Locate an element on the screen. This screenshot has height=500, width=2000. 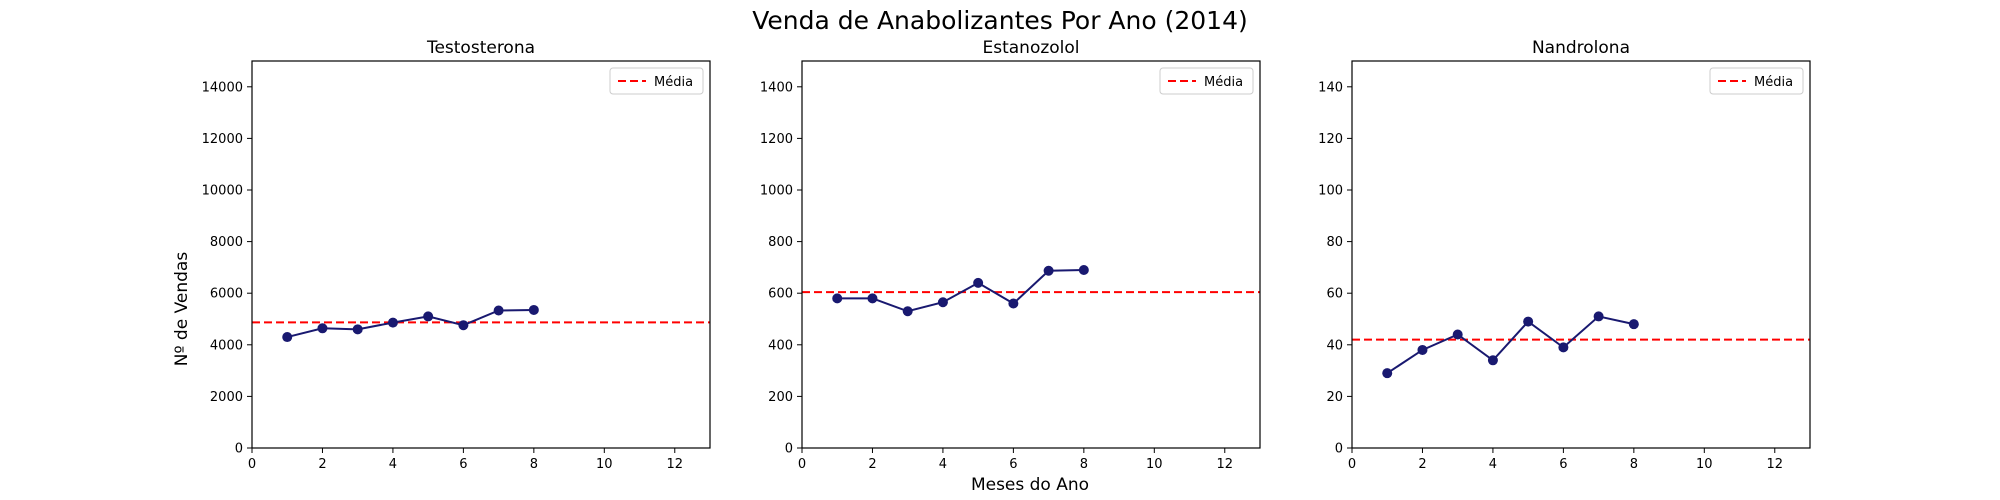
y-tick-label: 200 is located at coordinates (780, 397).